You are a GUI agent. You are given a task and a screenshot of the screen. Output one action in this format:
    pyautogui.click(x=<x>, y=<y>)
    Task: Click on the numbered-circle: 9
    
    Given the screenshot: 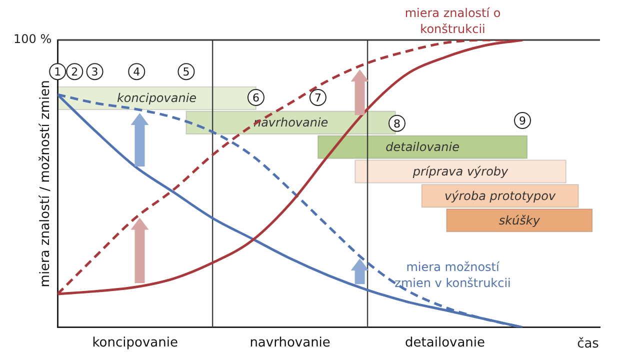 What is the action you would take?
    pyautogui.click(x=523, y=120)
    